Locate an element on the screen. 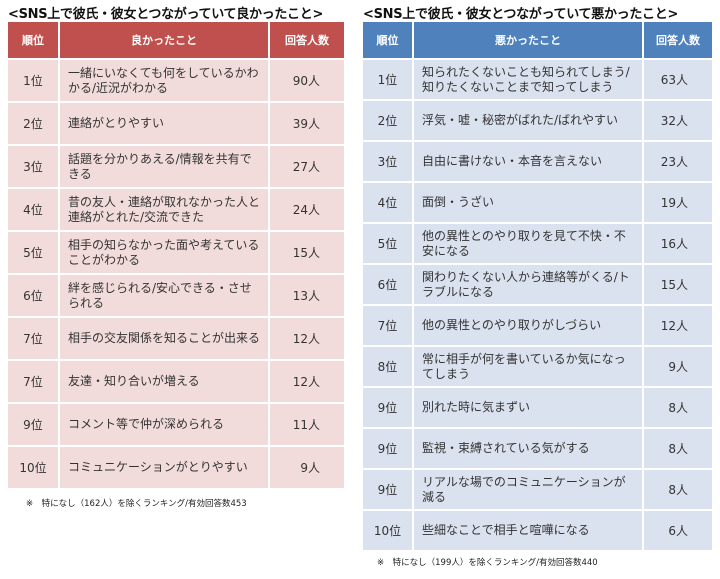 The height and width of the screenshot is (579, 720). table-row: 7位 他の異性とのやり取りがしづらい 12人 is located at coordinates (537, 325).